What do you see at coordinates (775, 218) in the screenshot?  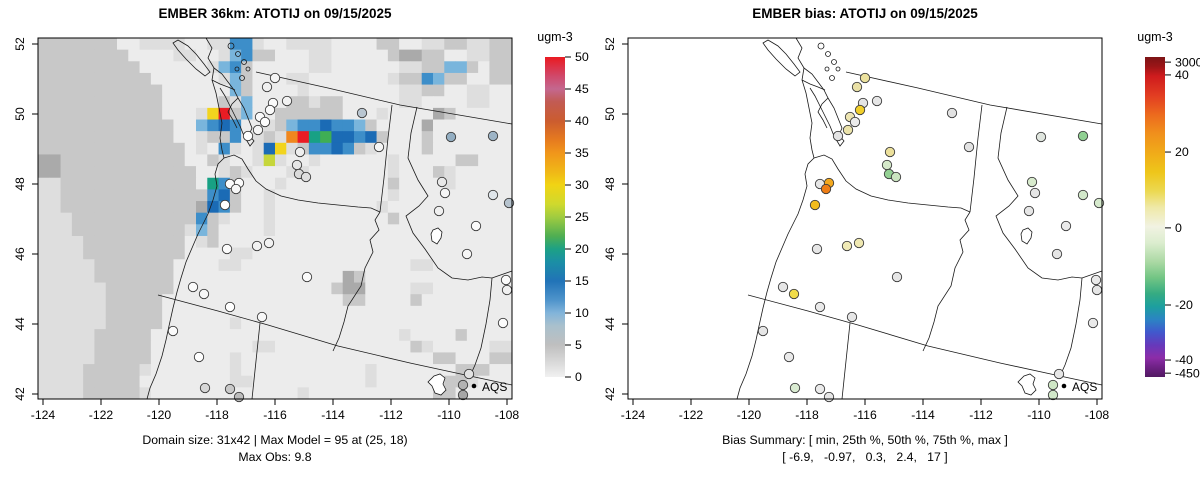 I see `pacific-coastline` at bounding box center [775, 218].